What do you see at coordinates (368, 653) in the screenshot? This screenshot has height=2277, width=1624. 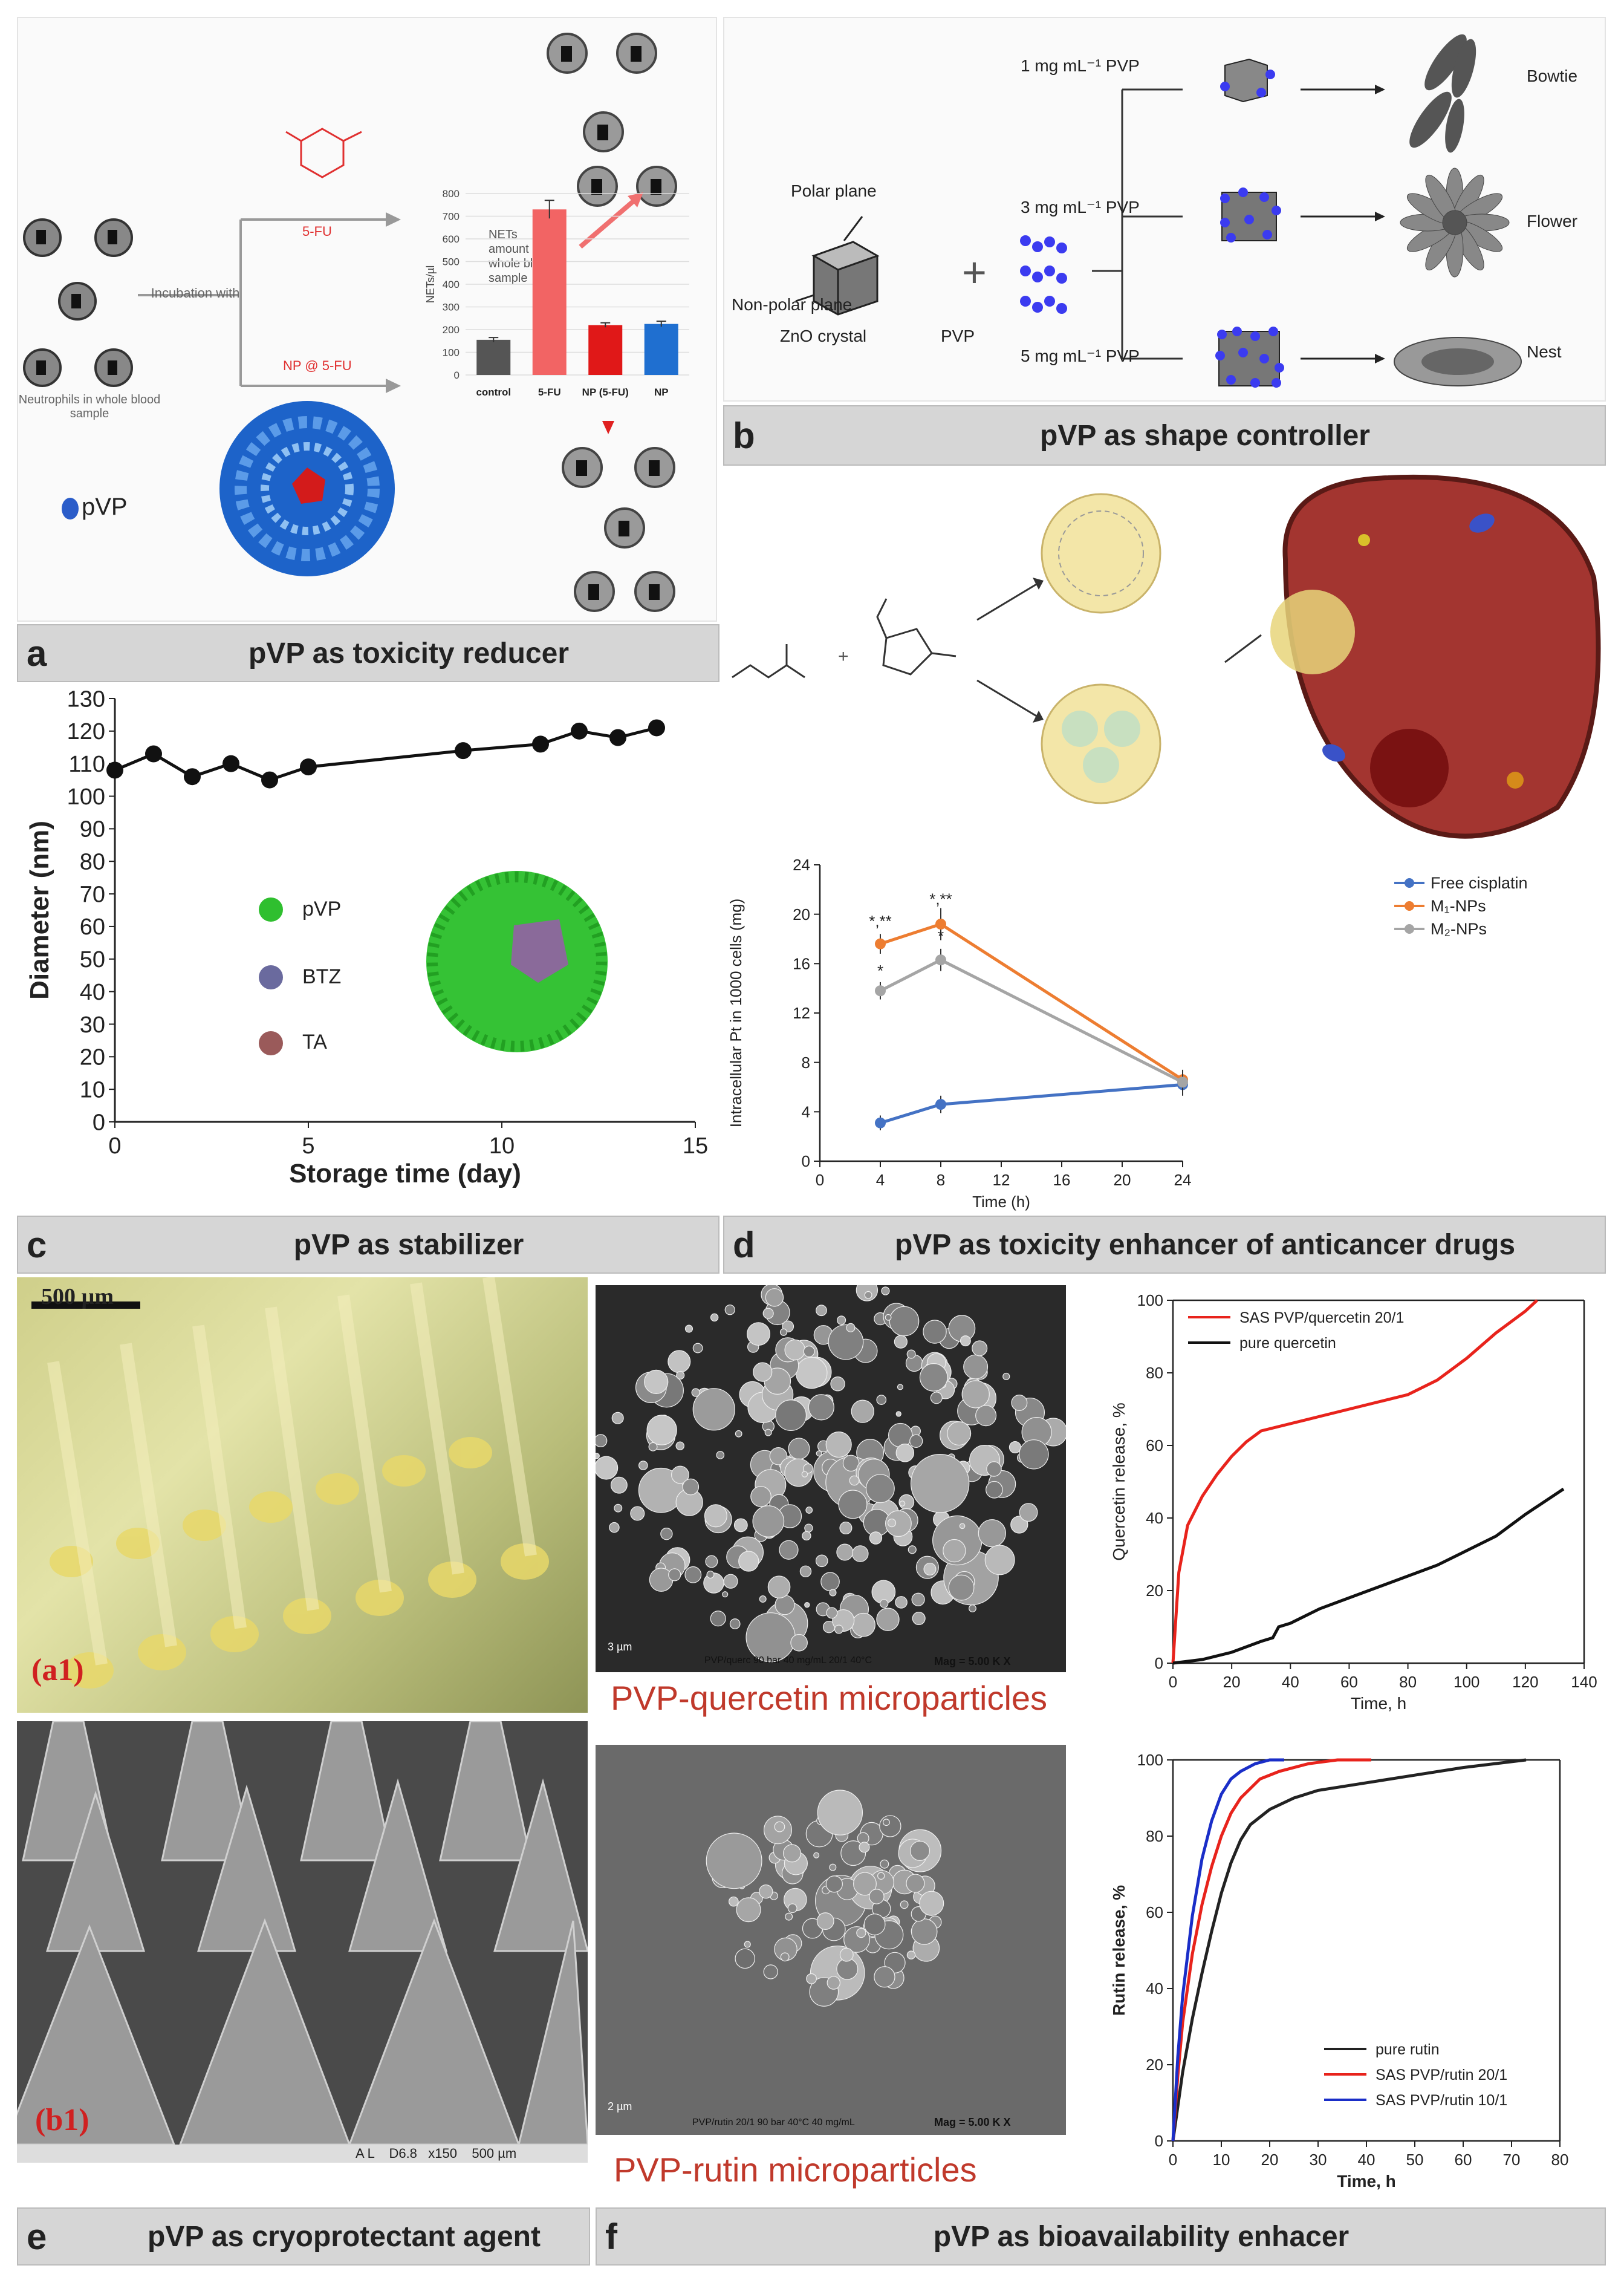 I see `panel-a-banner: a pVP as toxicity reducer` at bounding box center [368, 653].